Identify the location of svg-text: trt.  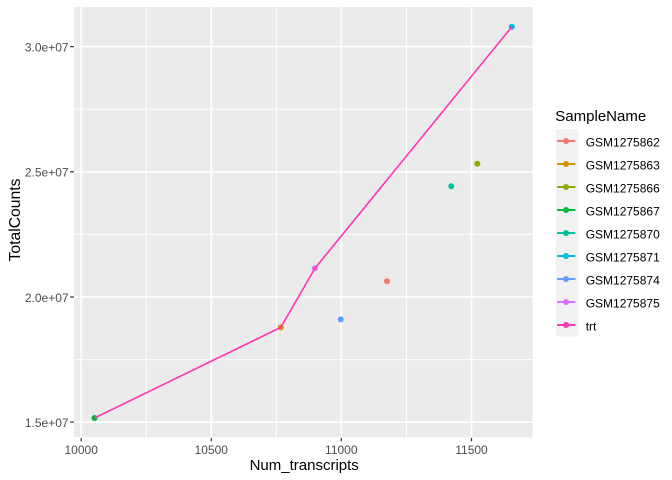
(591, 327).